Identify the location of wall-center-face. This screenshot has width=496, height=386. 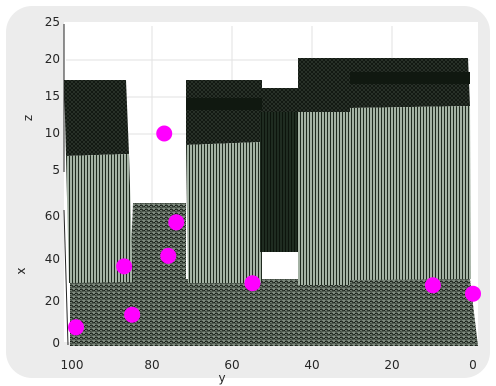
(224, 212).